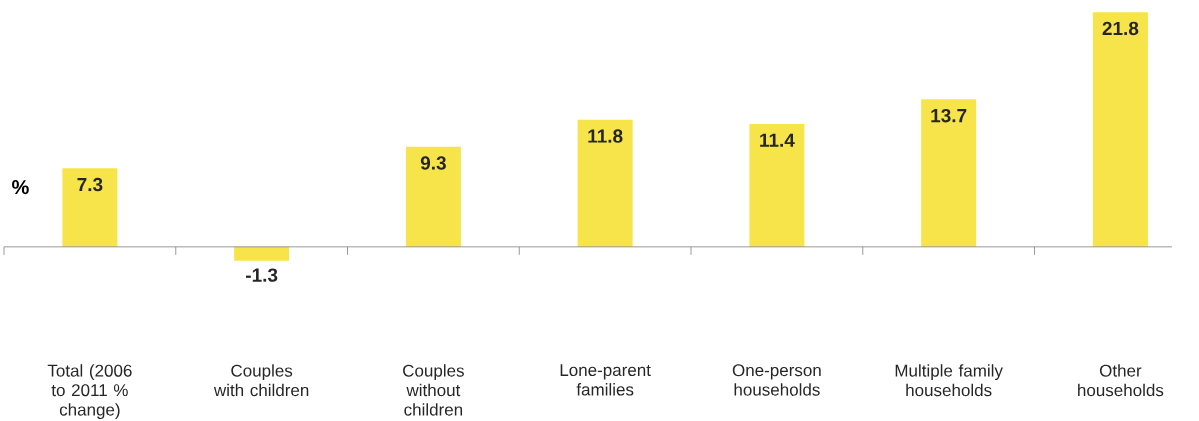 This screenshot has width=1199, height=421. Describe the element at coordinates (949, 380) in the screenshot. I see `x-tick-label: Multiple family households` at that location.